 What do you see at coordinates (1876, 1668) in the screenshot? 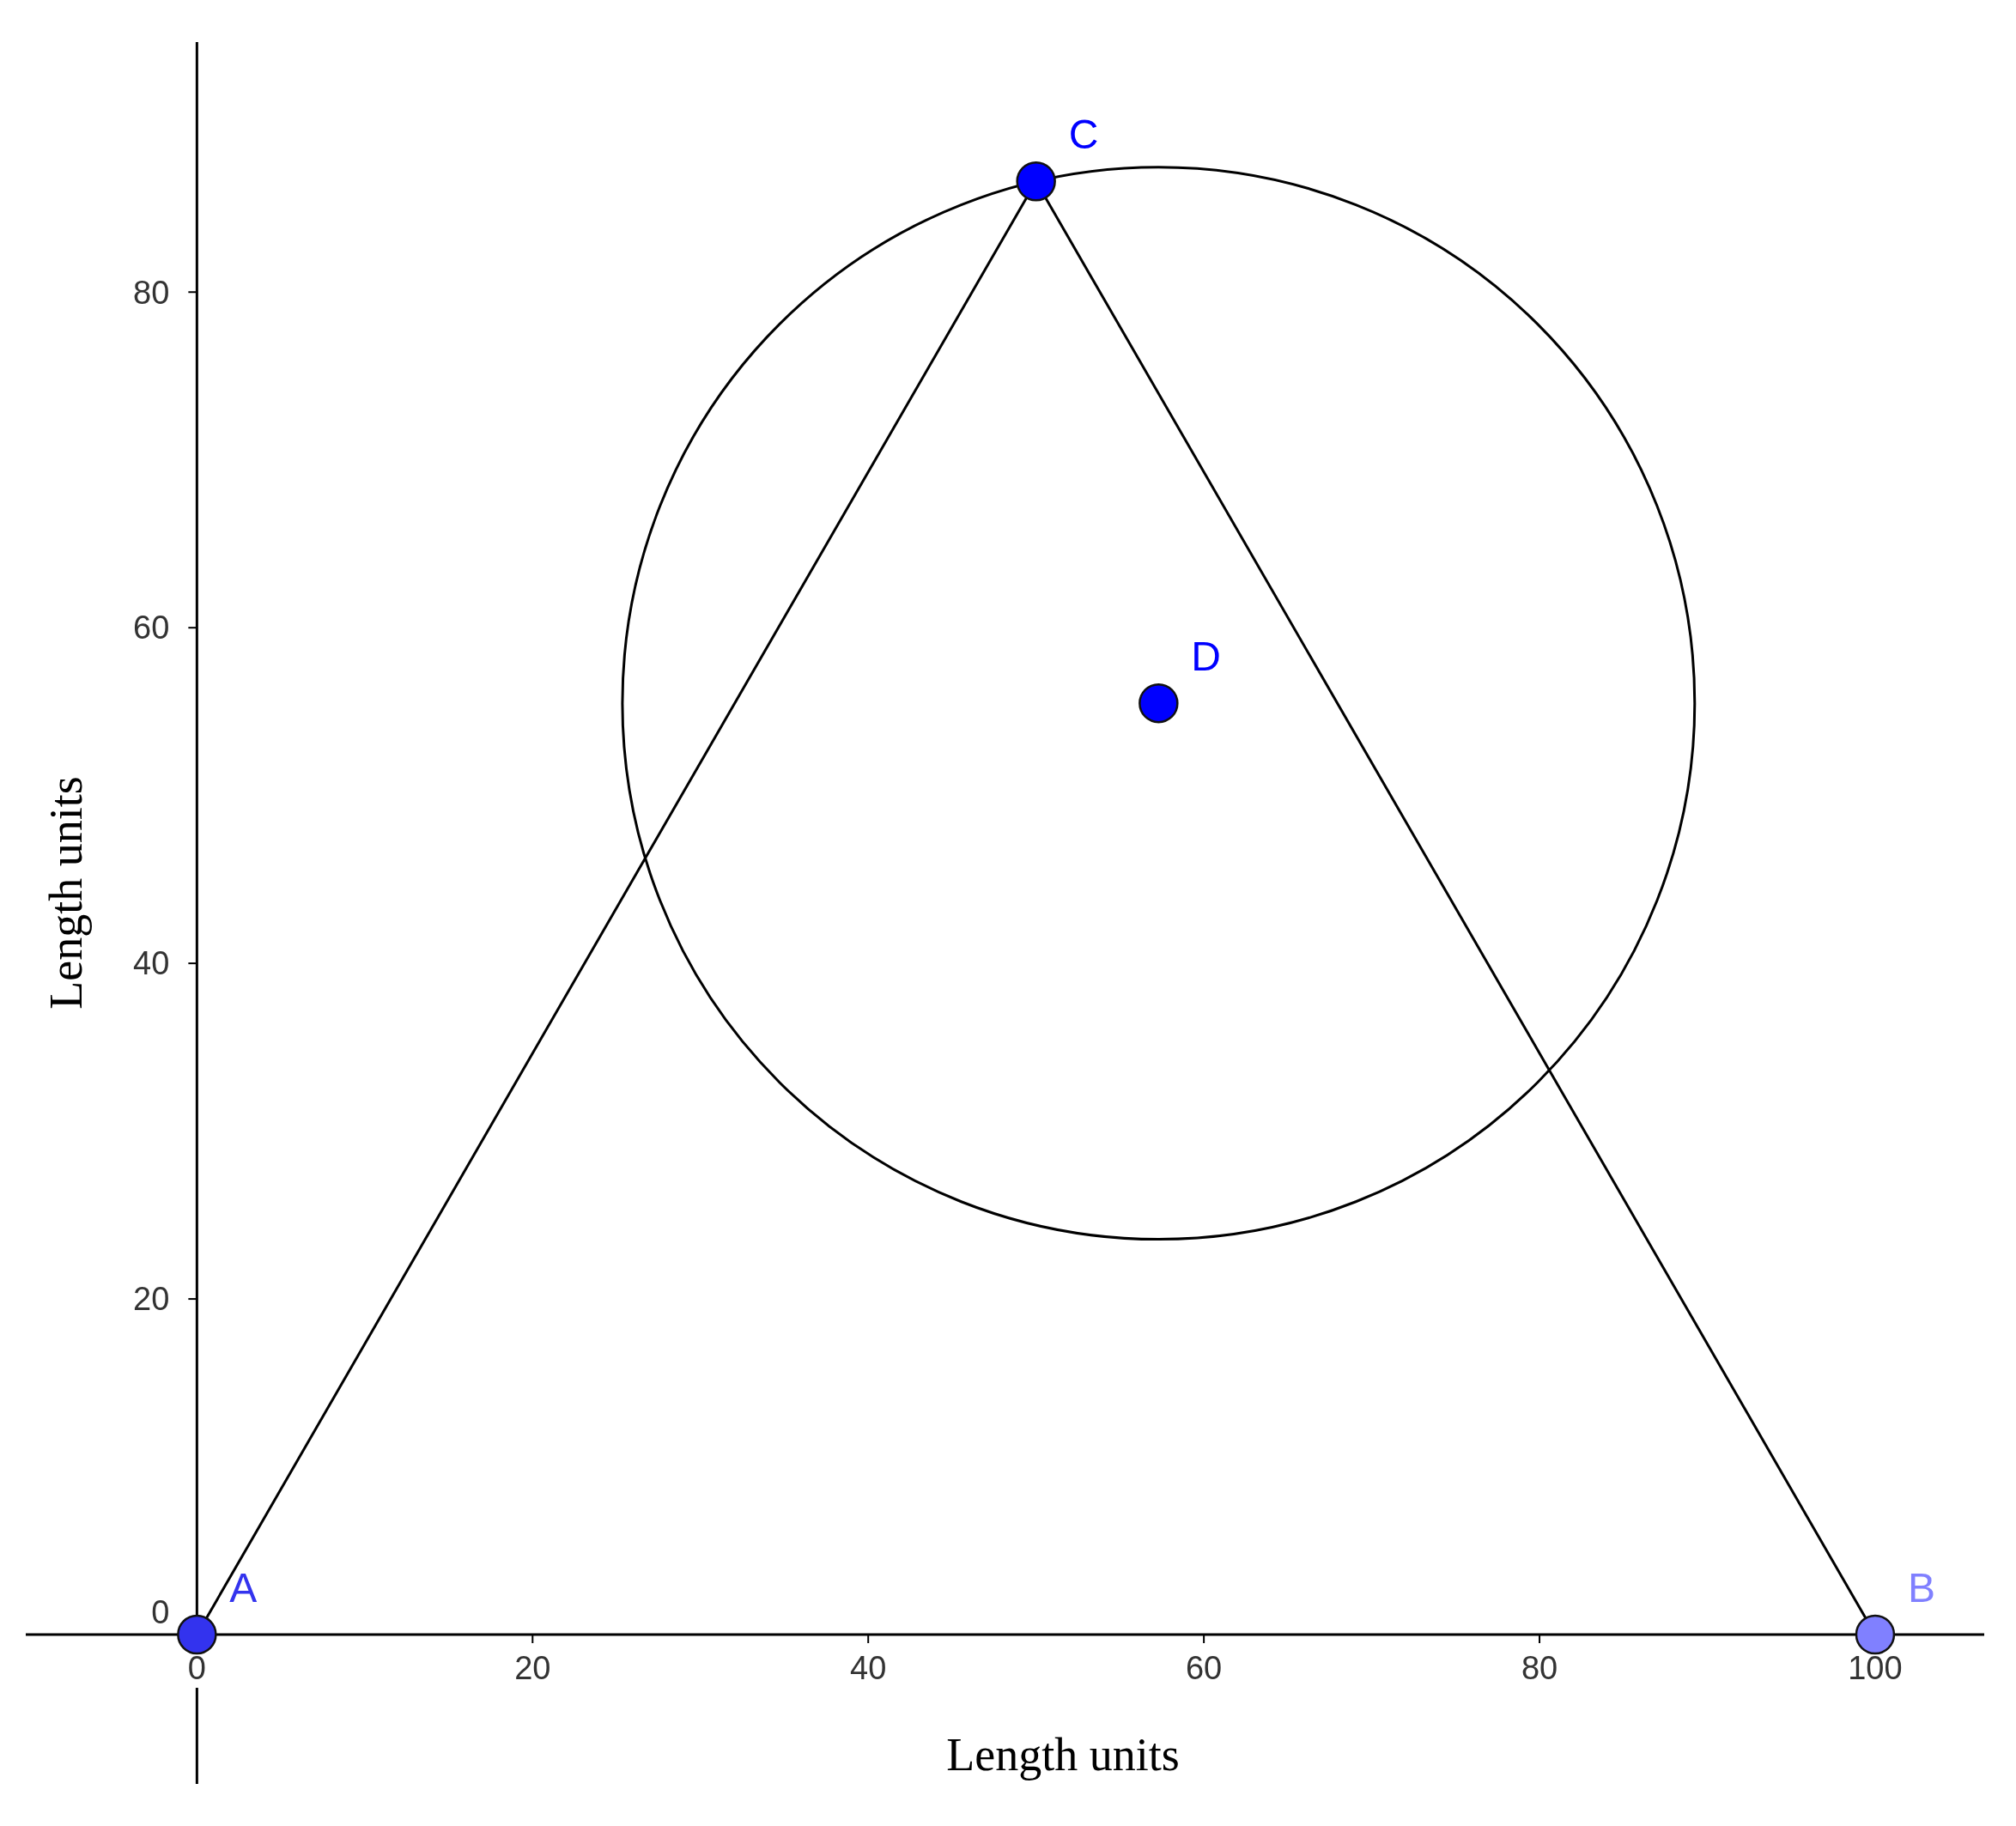
I see `x-tick-label: 100` at bounding box center [1876, 1668].